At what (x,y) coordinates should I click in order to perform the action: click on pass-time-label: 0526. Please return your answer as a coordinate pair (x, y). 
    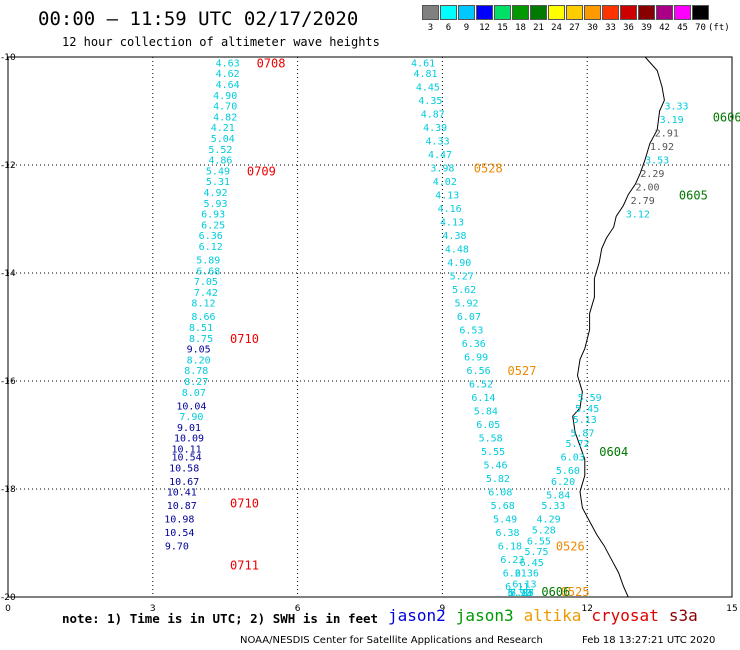
    Looking at the image, I should click on (570, 547).